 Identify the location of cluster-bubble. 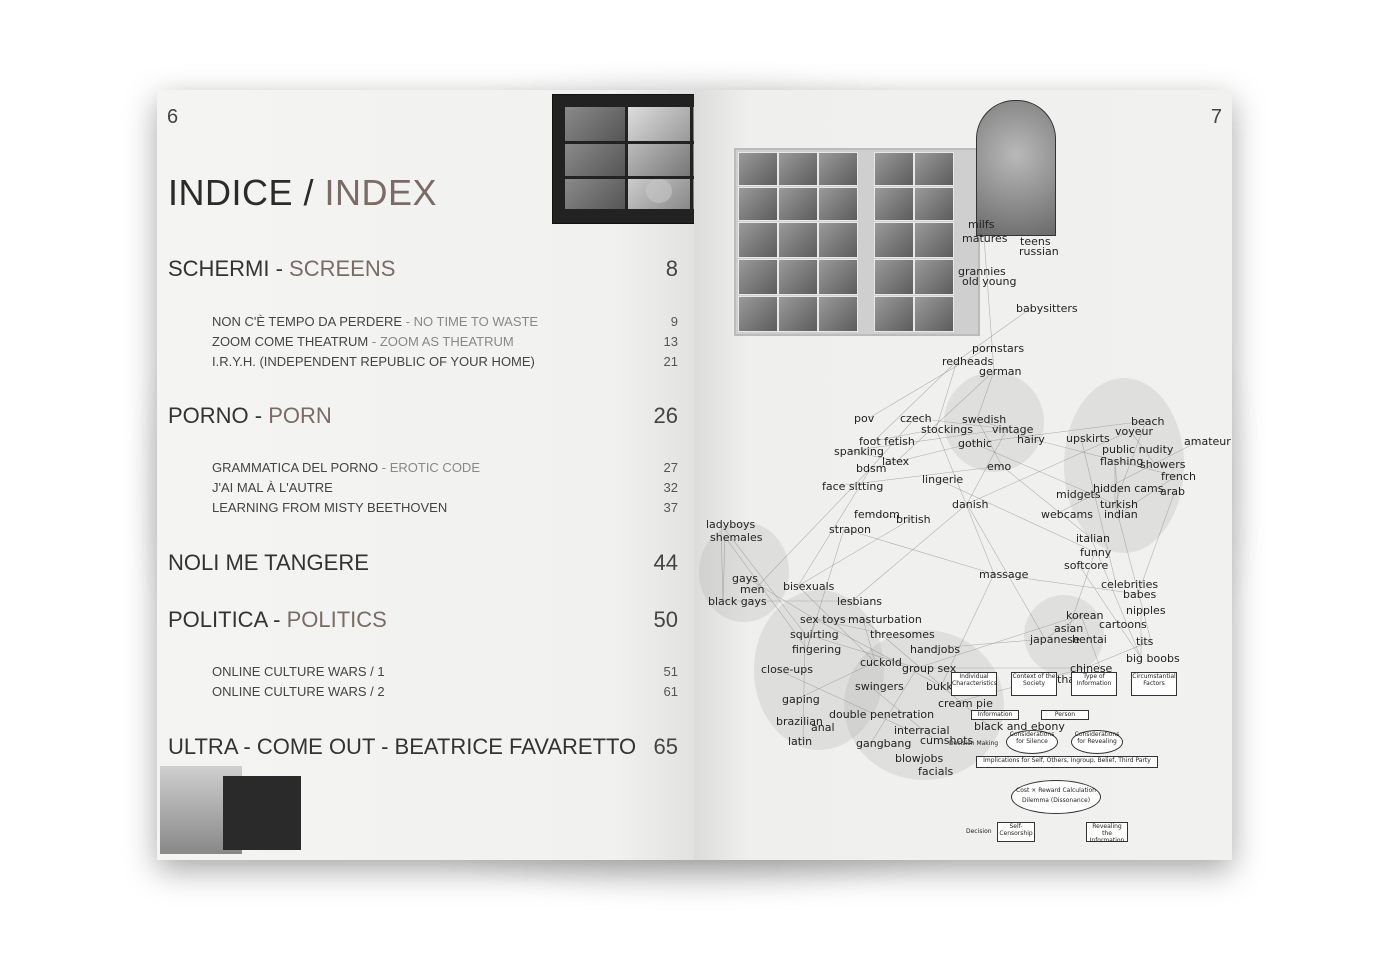
(819, 670).